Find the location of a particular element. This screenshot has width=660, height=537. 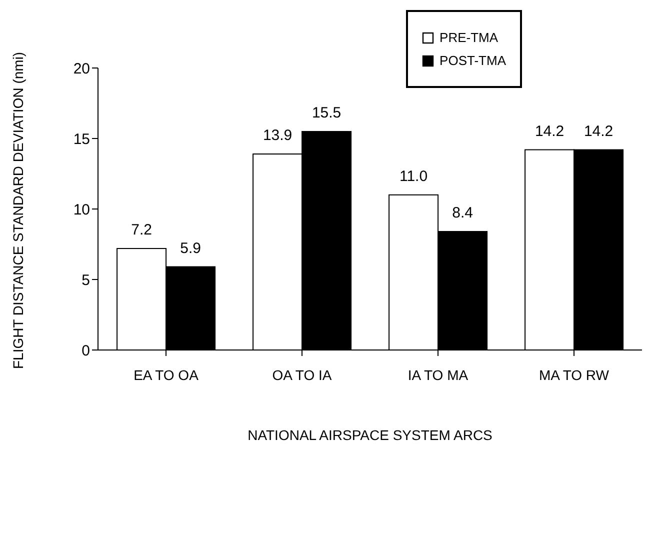

x-tick-label: MA TO RW is located at coordinates (574, 374).